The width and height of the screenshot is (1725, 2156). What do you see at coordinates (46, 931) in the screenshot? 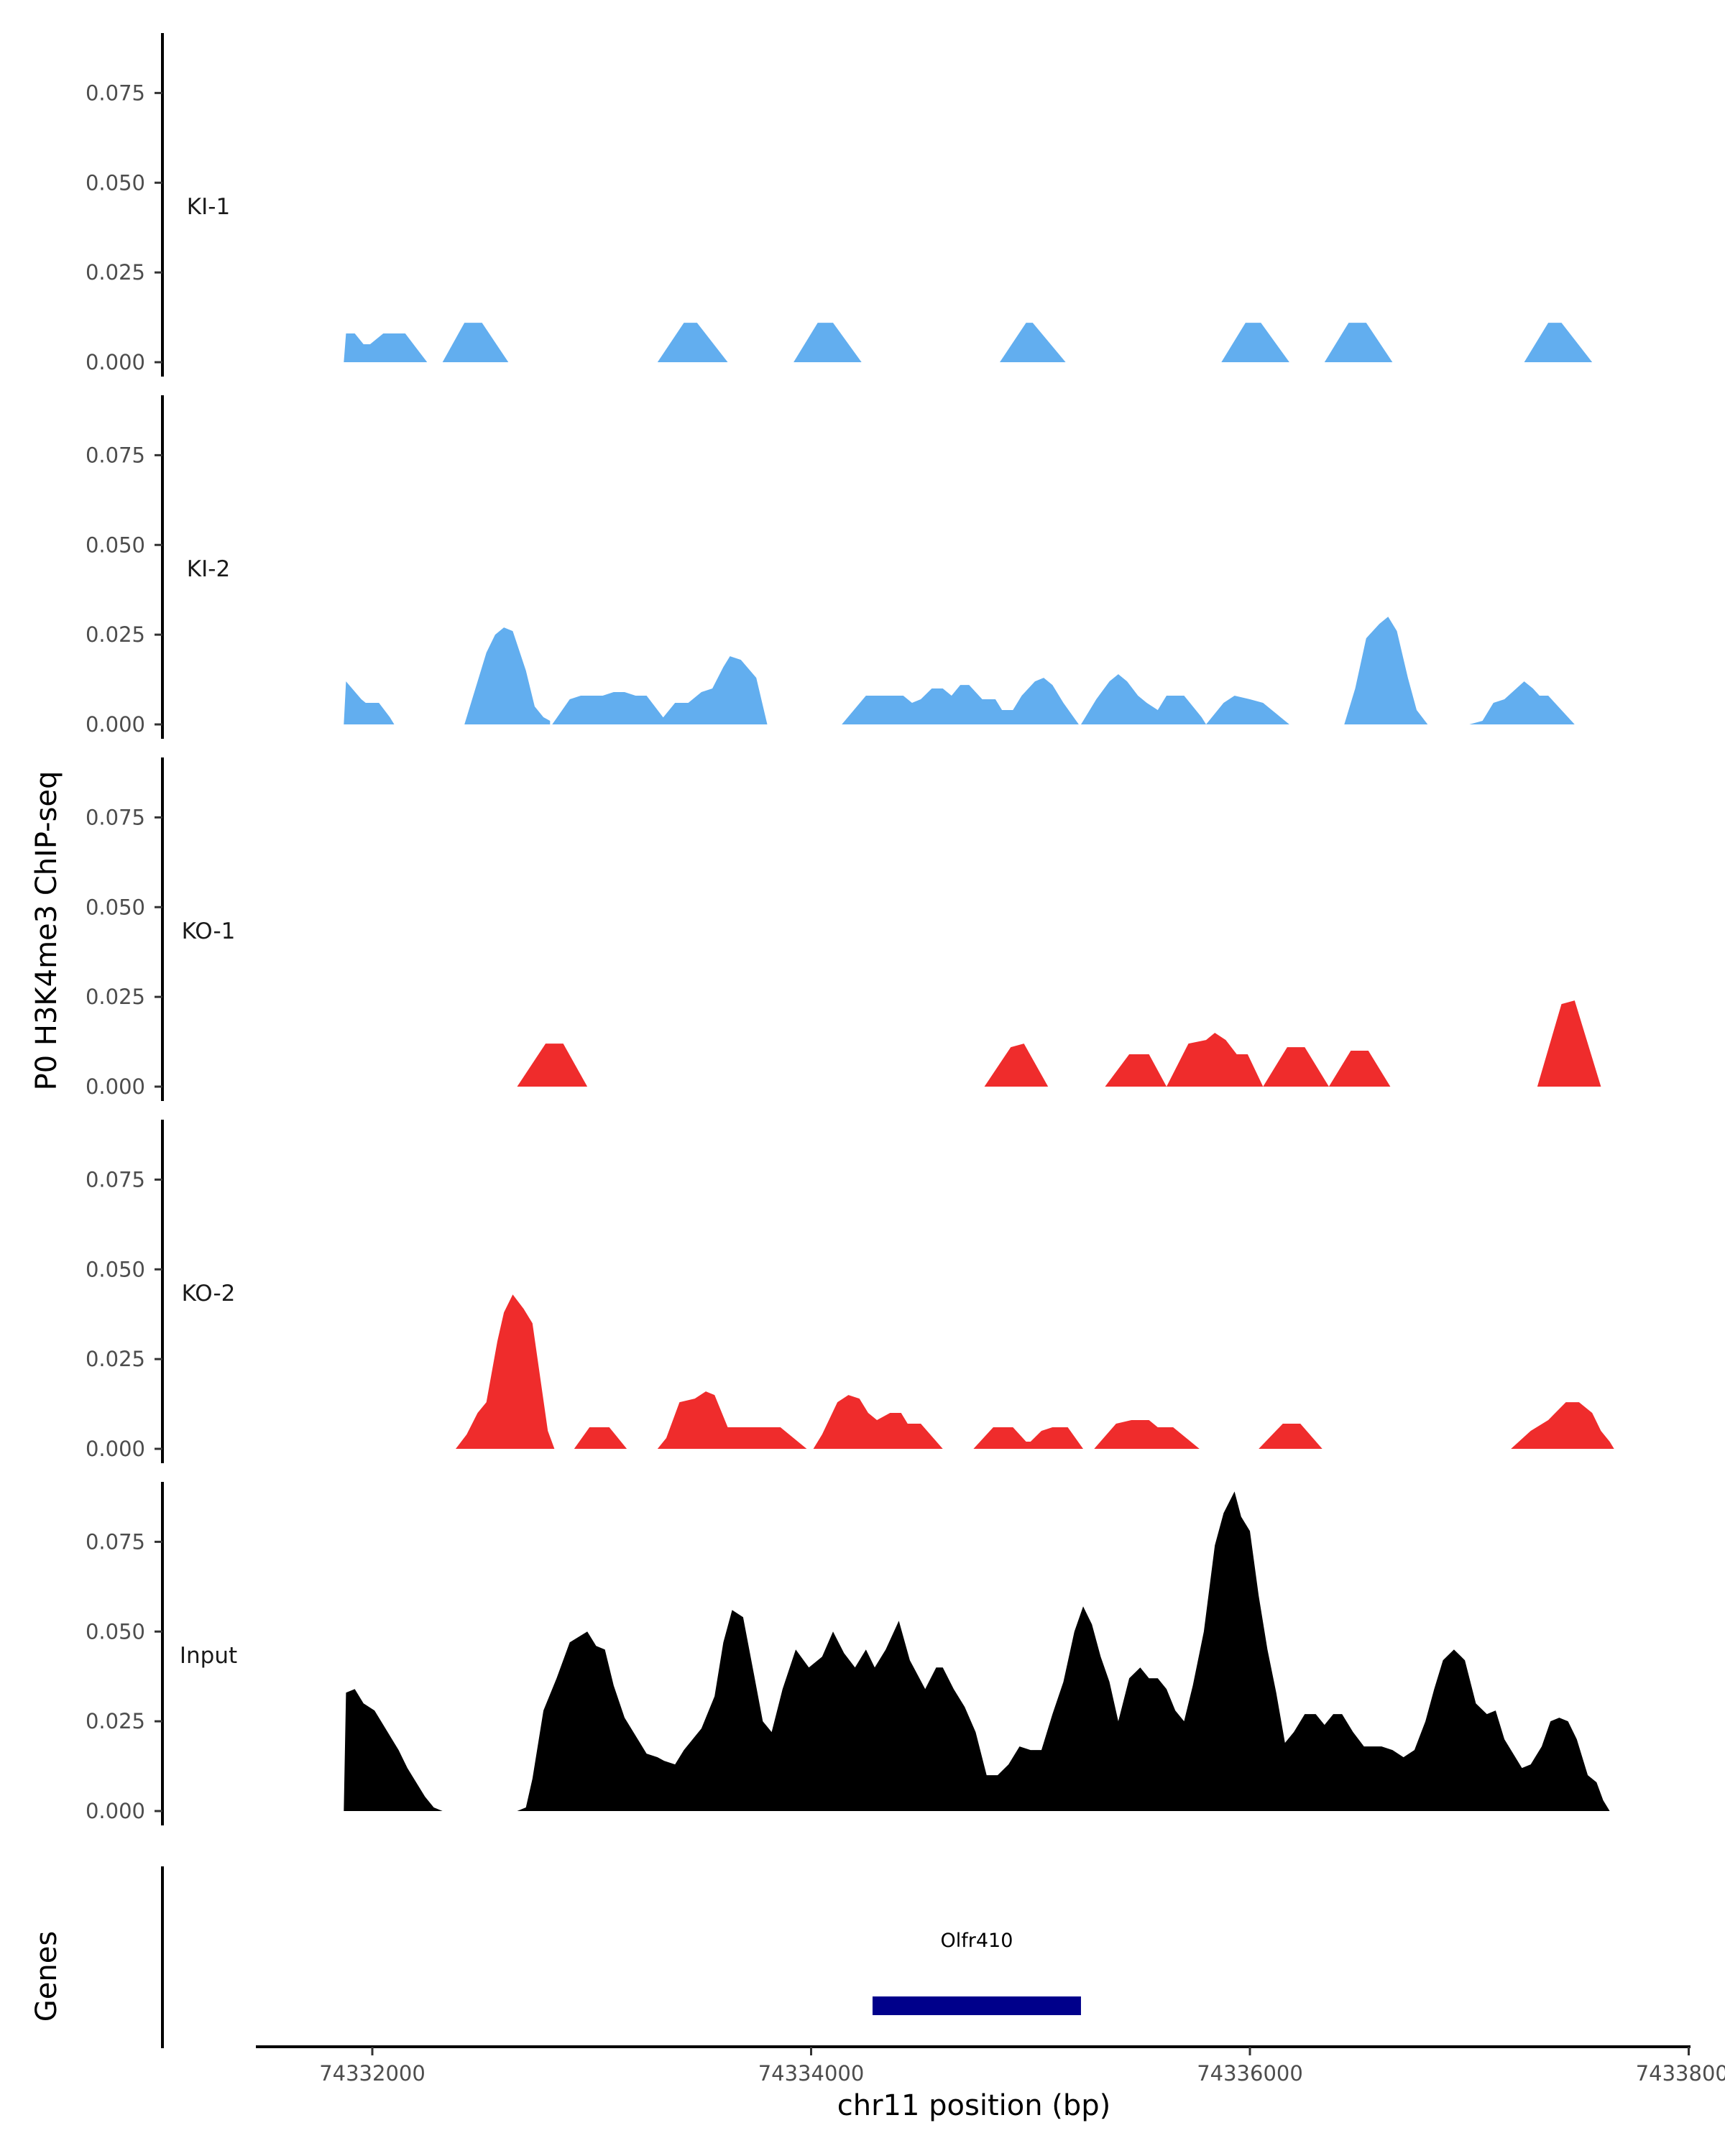
I see `y-axis-title: P0 H3K4me3 ChIP-seq` at bounding box center [46, 931].